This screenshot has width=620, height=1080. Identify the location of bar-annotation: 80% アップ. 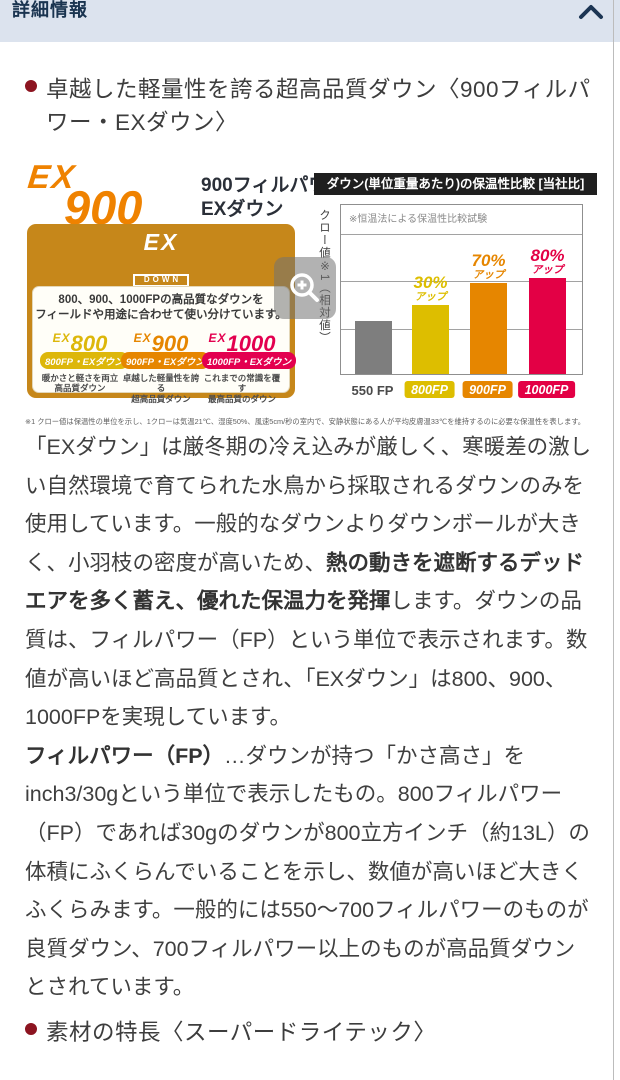
(547, 261).